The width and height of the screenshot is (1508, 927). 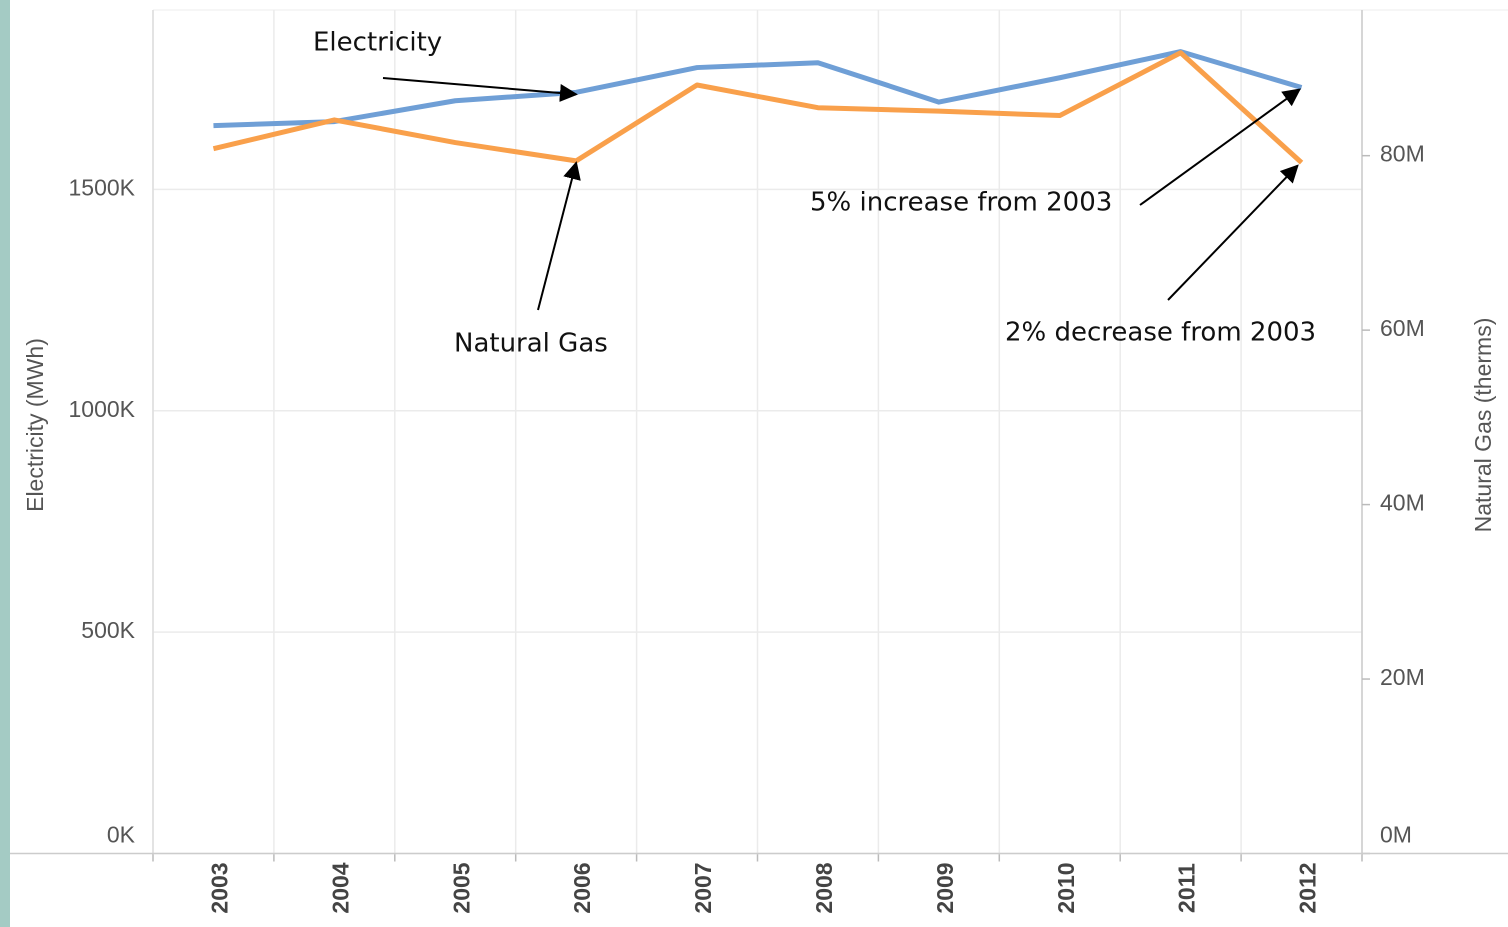 What do you see at coordinates (108, 630) in the screenshot?
I see `y-tick-label: 500K` at bounding box center [108, 630].